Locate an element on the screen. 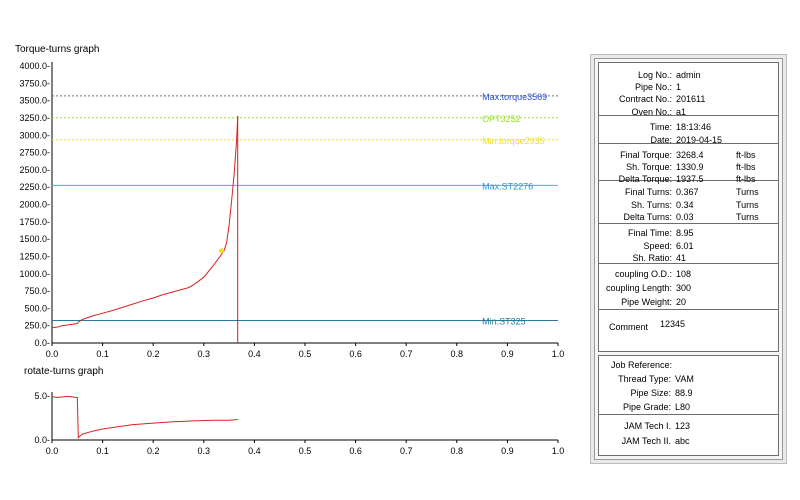  panel-row: coupling O.D.: 108 is located at coordinates (689, 274).